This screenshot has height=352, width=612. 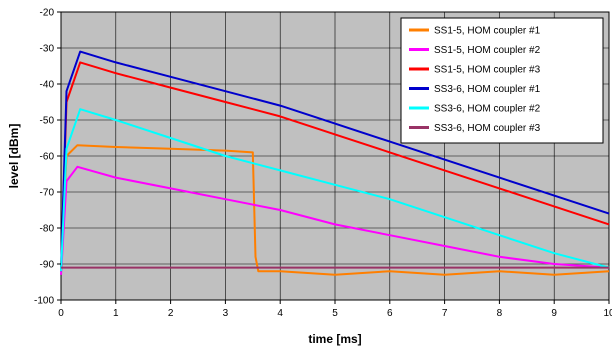 I want to click on x-tick-label: 9, so click(x=554, y=313).